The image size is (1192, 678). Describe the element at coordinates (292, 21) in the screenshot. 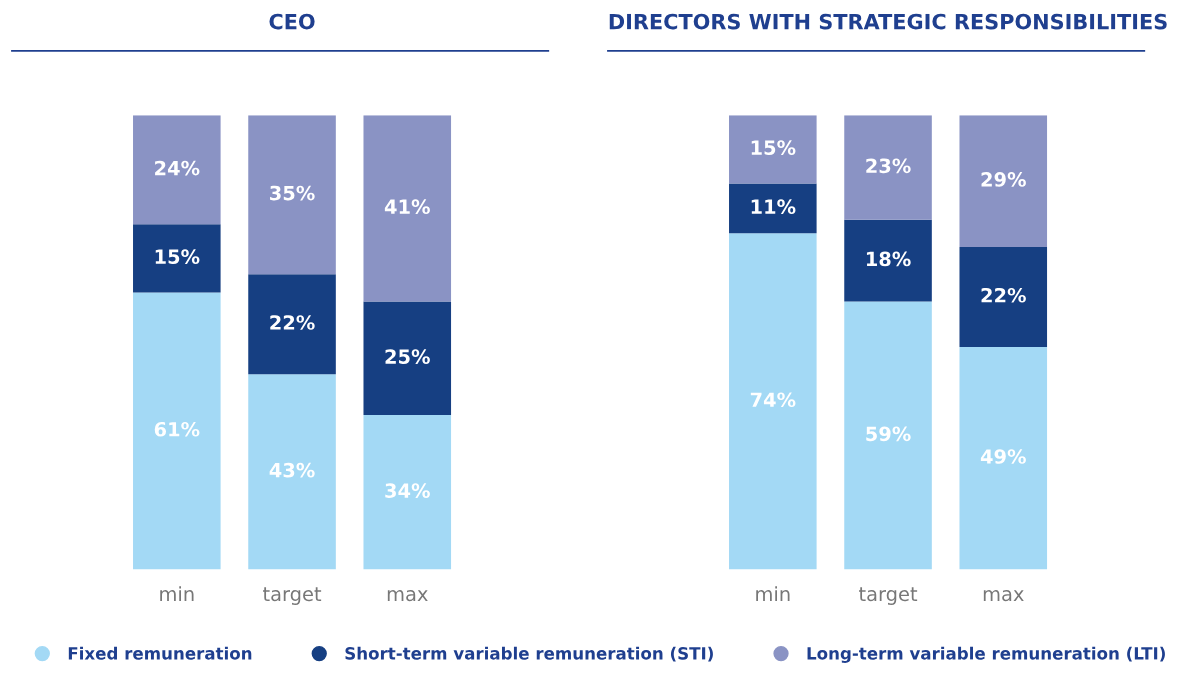

I see `chart-title: CEO` at that location.